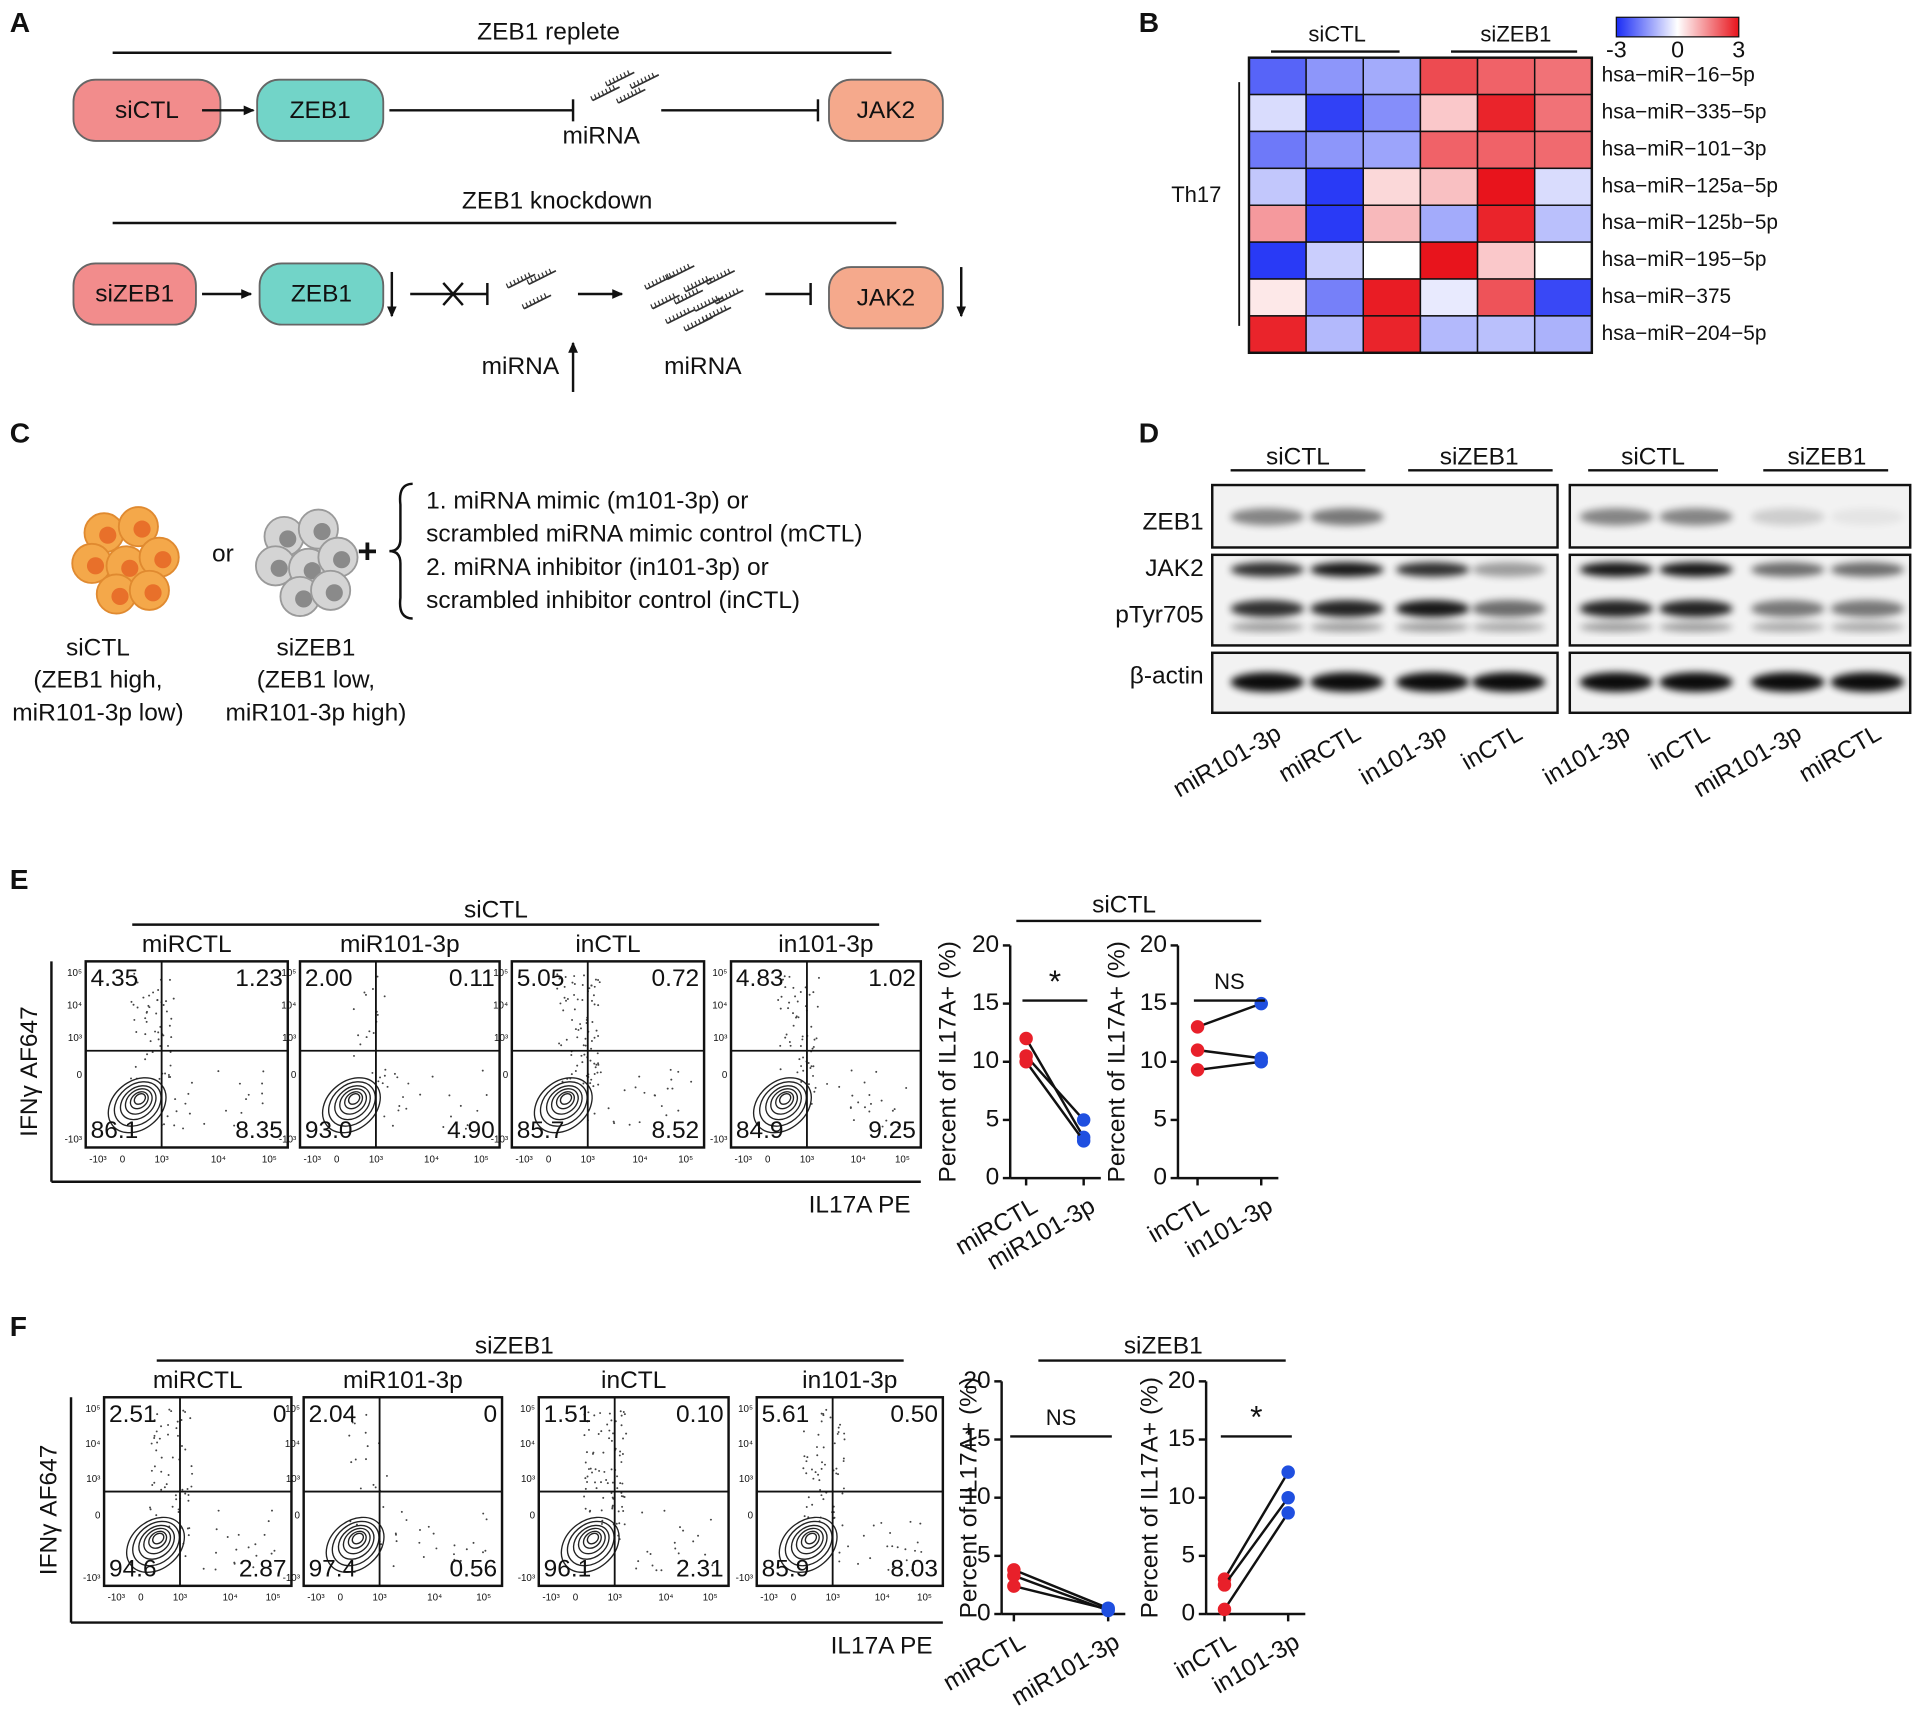  I want to click on quadrant-value: 2.00, so click(329, 978).